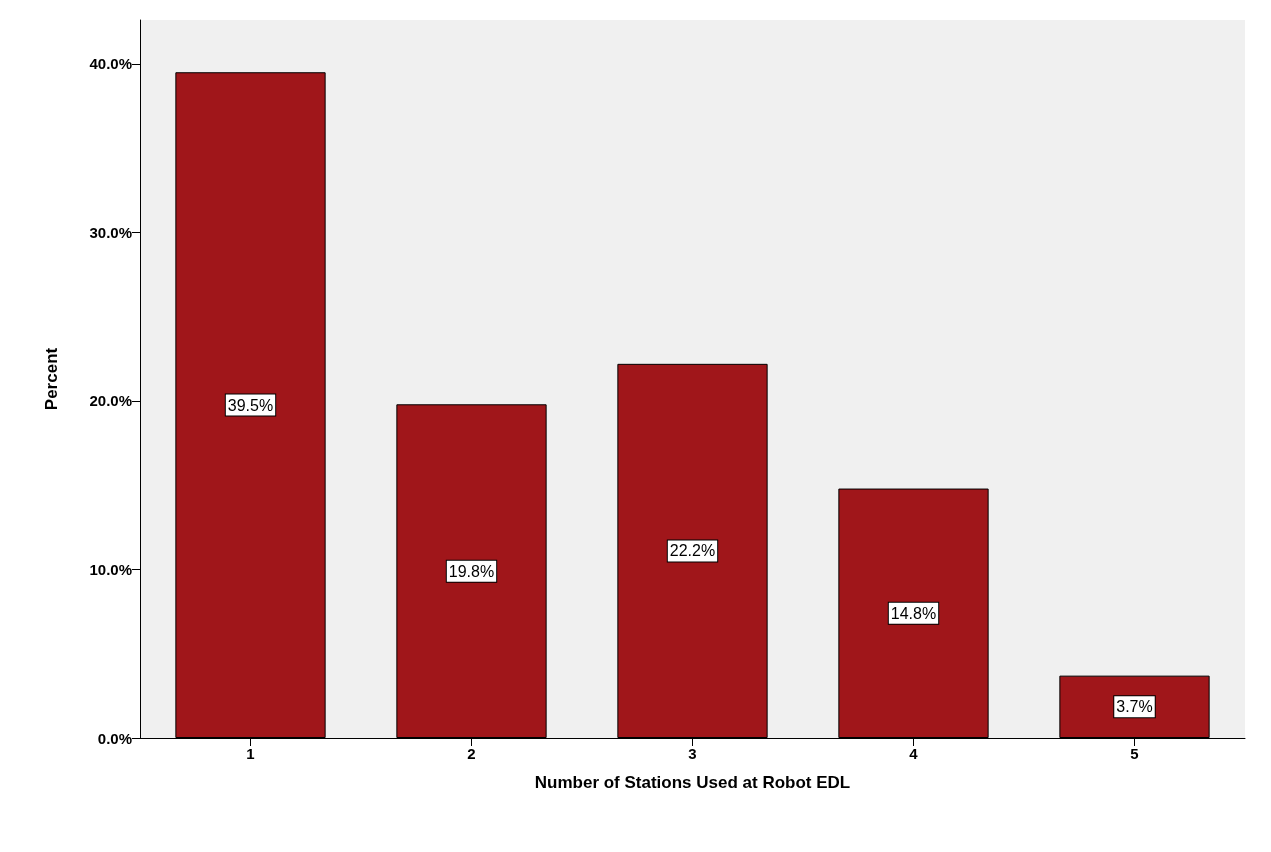 This screenshot has width=1271, height=852. I want to click on x-axis-title: Number of Stations Used at Robot EDL, so click(692, 782).